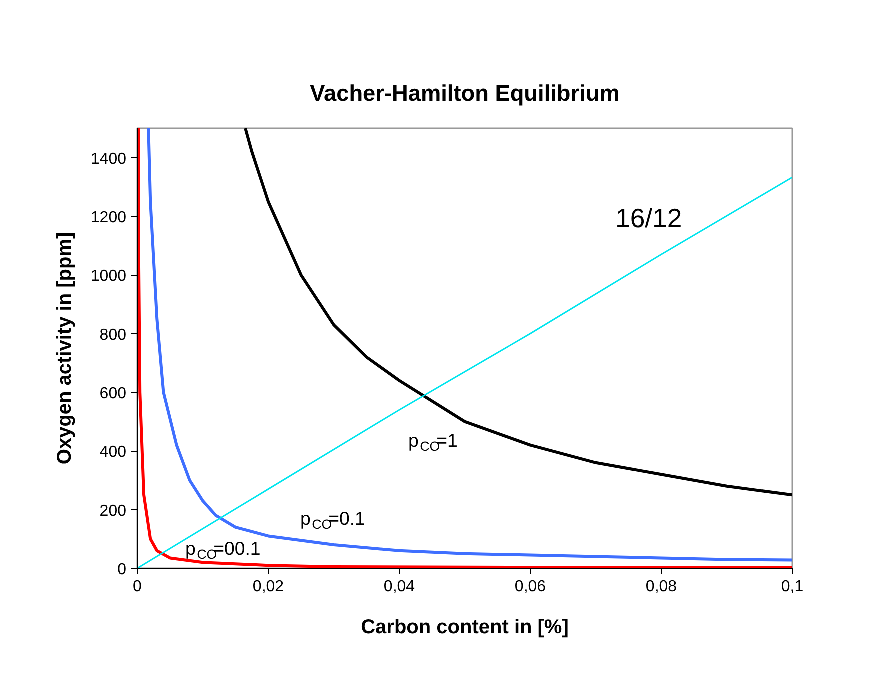 The height and width of the screenshot is (691, 887). What do you see at coordinates (113, 394) in the screenshot?
I see `y-tick-label: 600` at bounding box center [113, 394].